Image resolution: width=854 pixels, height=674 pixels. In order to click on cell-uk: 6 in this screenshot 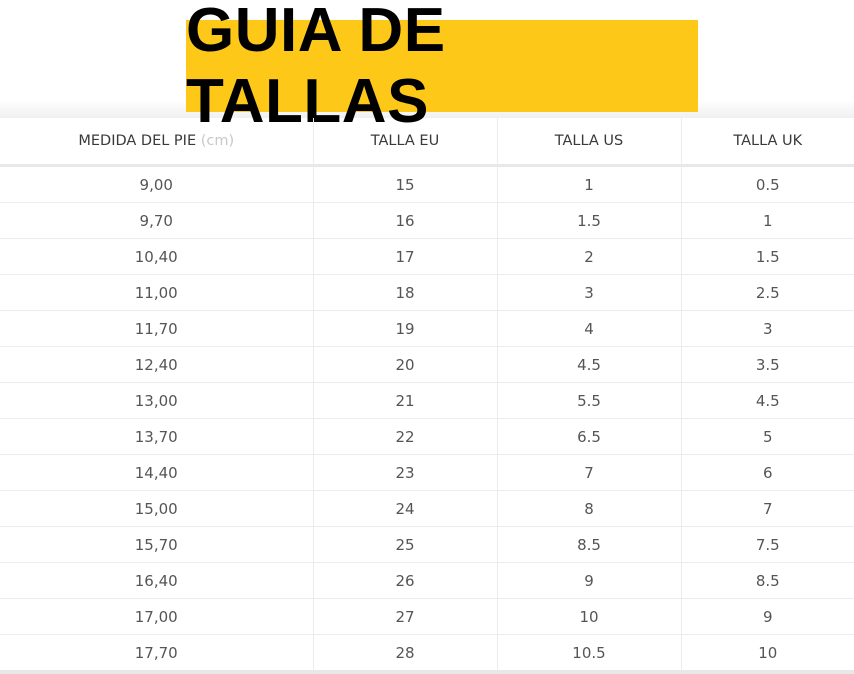, I will do `click(767, 472)`.